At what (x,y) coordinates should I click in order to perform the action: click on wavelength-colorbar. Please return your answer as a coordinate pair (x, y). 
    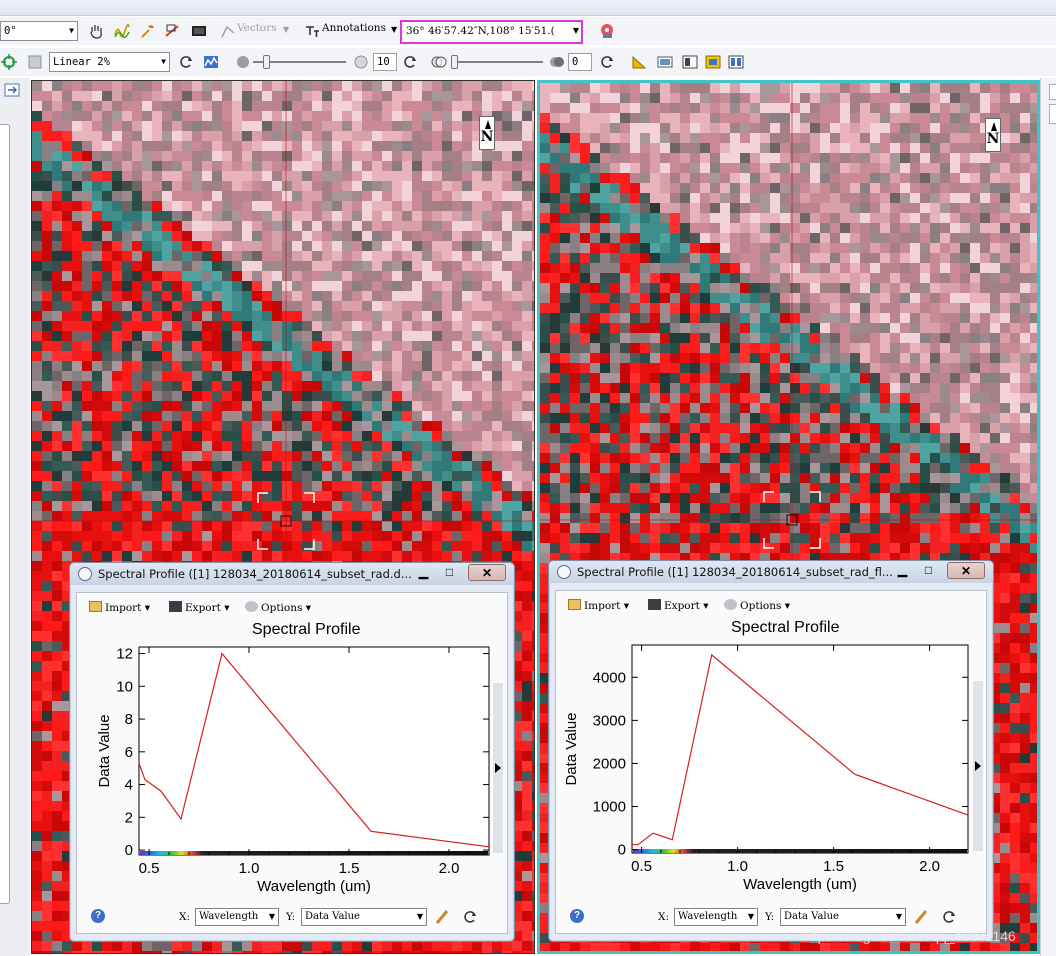
    Looking at the image, I should click on (314, 853).